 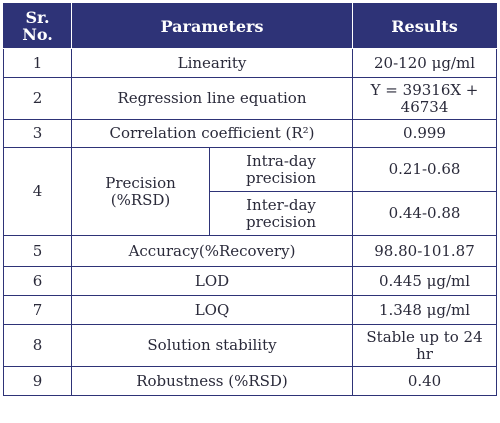 I want to click on table-row: 1 Linearity 20-120 μg/ml, so click(x=250, y=63).